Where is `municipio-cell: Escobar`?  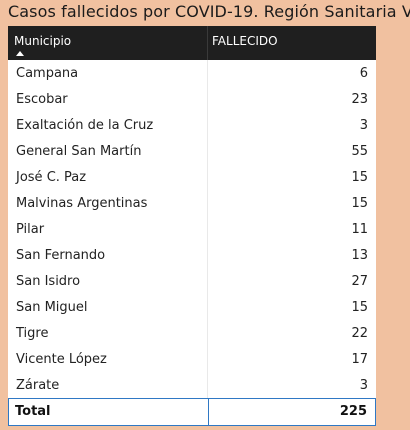 municipio-cell: Escobar is located at coordinates (42, 99).